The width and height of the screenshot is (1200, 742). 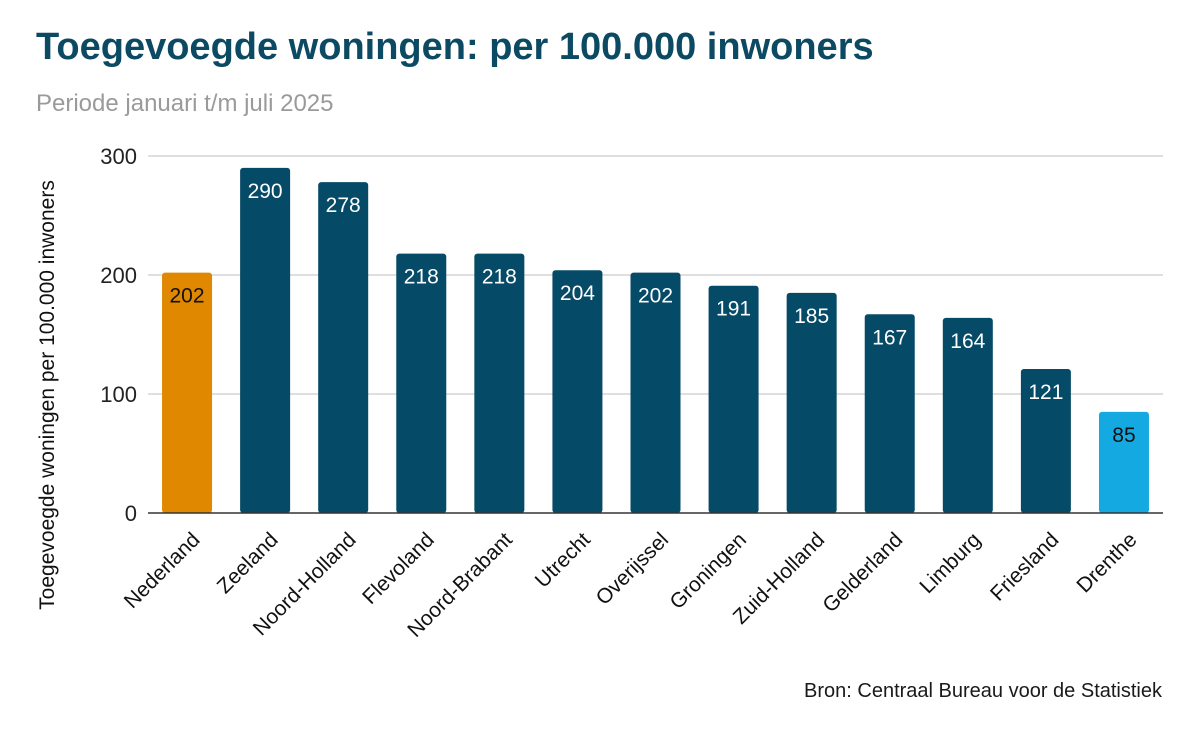 I want to click on x-tick-label: Limburg, so click(x=950, y=563).